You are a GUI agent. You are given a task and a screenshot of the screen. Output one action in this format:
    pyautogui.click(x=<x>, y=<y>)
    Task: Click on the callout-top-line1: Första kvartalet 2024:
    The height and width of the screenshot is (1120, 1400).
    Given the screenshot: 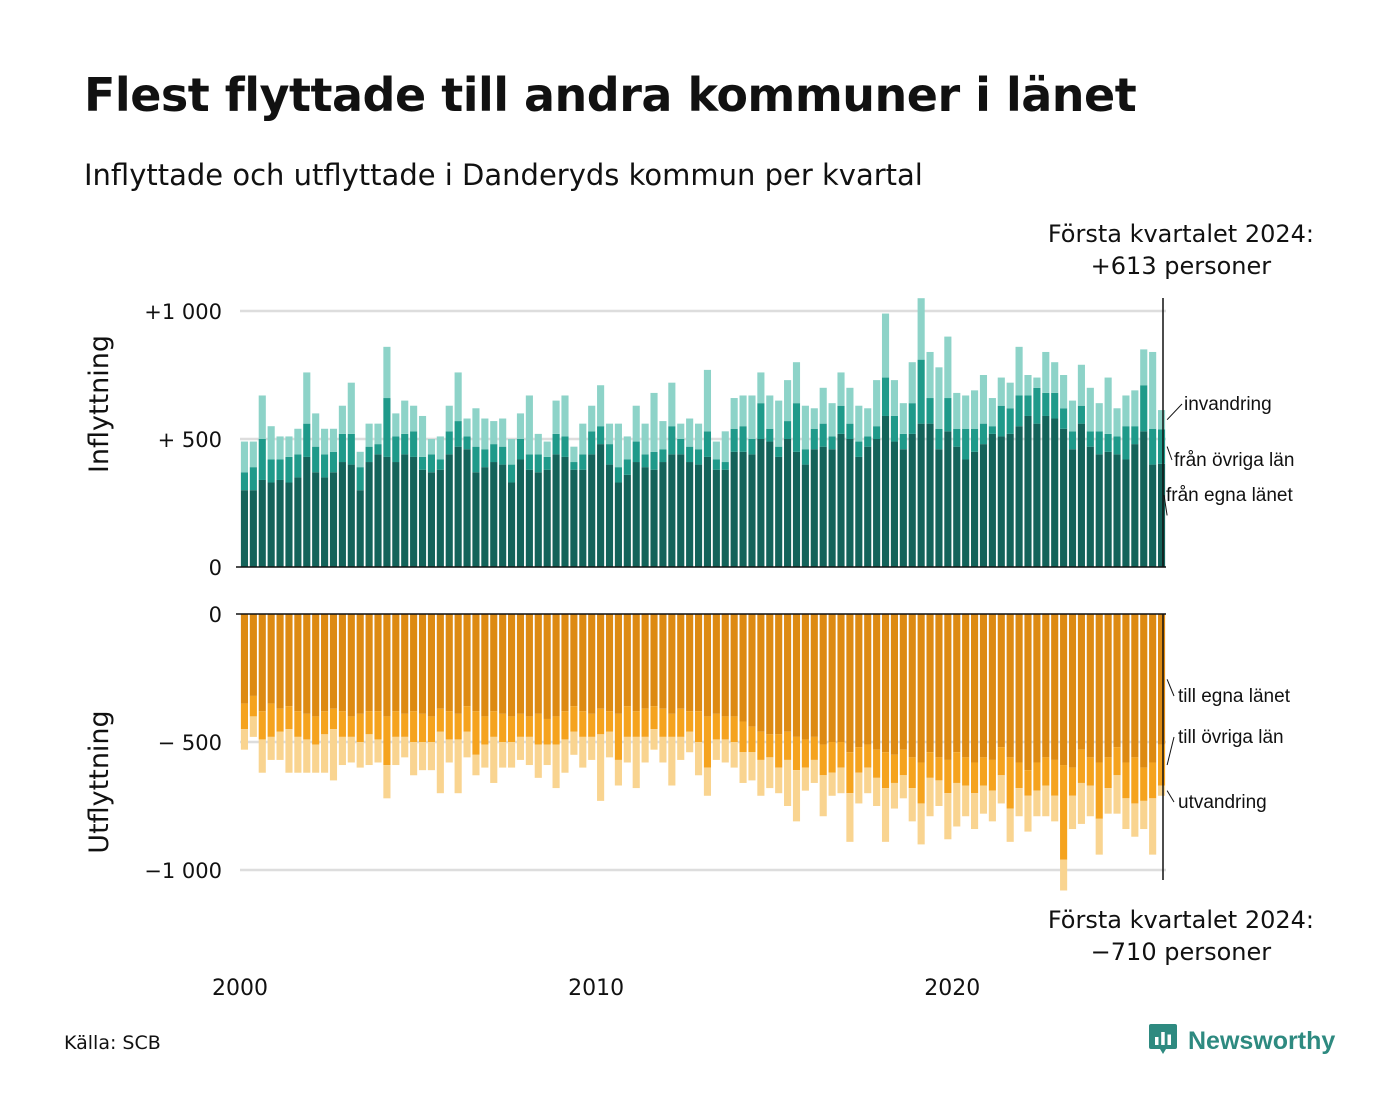 What is the action you would take?
    pyautogui.click(x=1180, y=234)
    